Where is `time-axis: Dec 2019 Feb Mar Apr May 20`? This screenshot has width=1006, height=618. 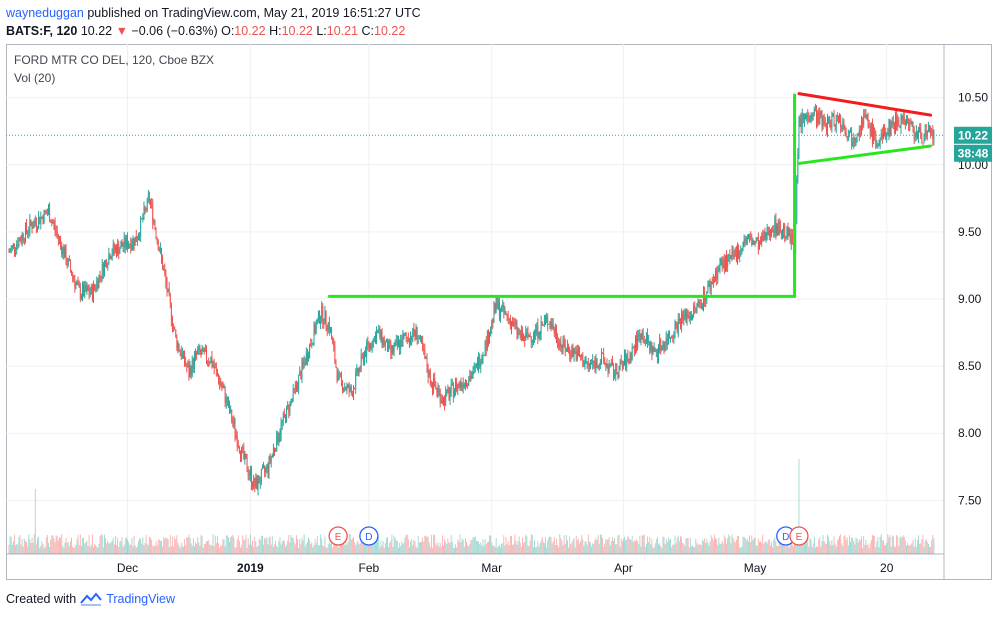 time-axis: Dec 2019 Feb Mar Apr May 20 is located at coordinates (505, 568).